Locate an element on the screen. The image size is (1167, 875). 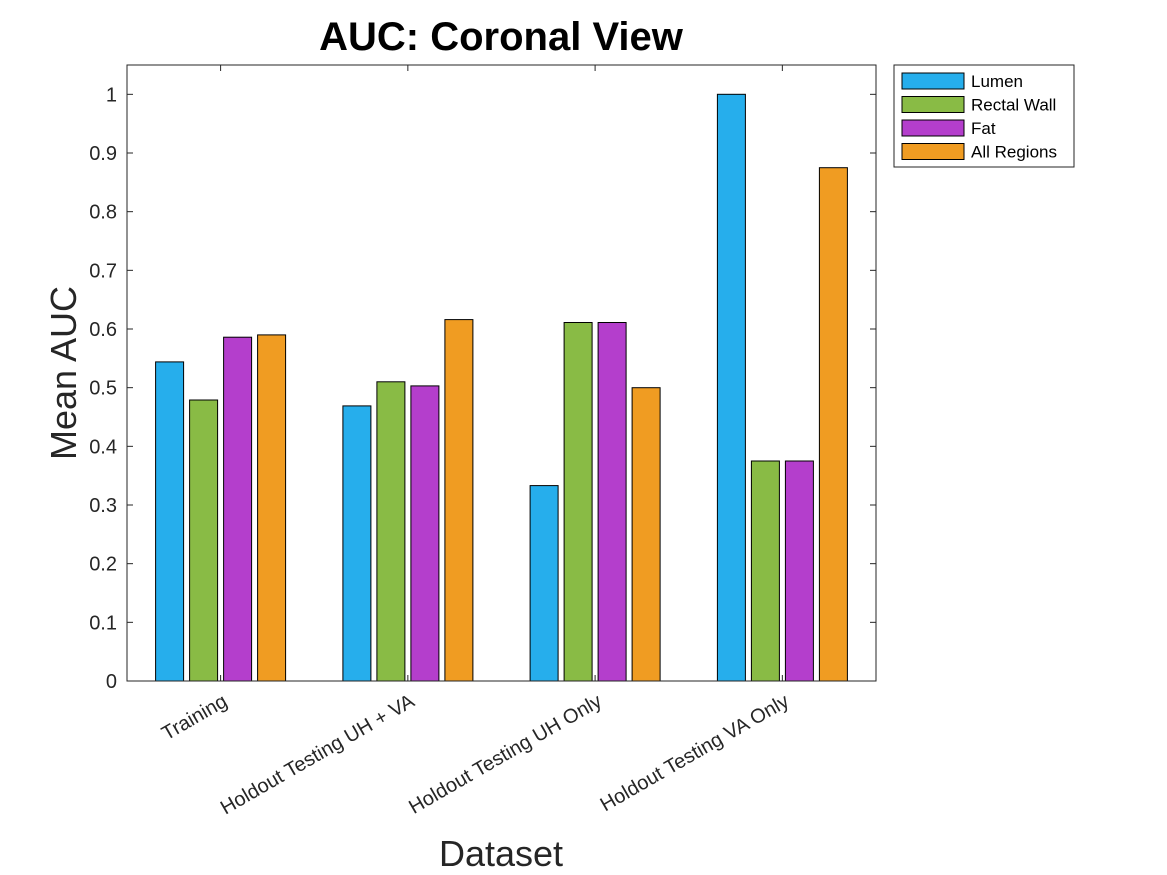
legend-swatch-all-regions is located at coordinates (933, 151).